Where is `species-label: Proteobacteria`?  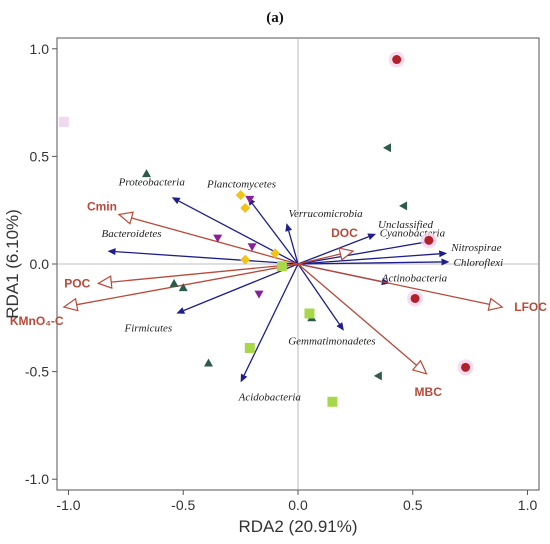
species-label: Proteobacteria is located at coordinates (152, 182).